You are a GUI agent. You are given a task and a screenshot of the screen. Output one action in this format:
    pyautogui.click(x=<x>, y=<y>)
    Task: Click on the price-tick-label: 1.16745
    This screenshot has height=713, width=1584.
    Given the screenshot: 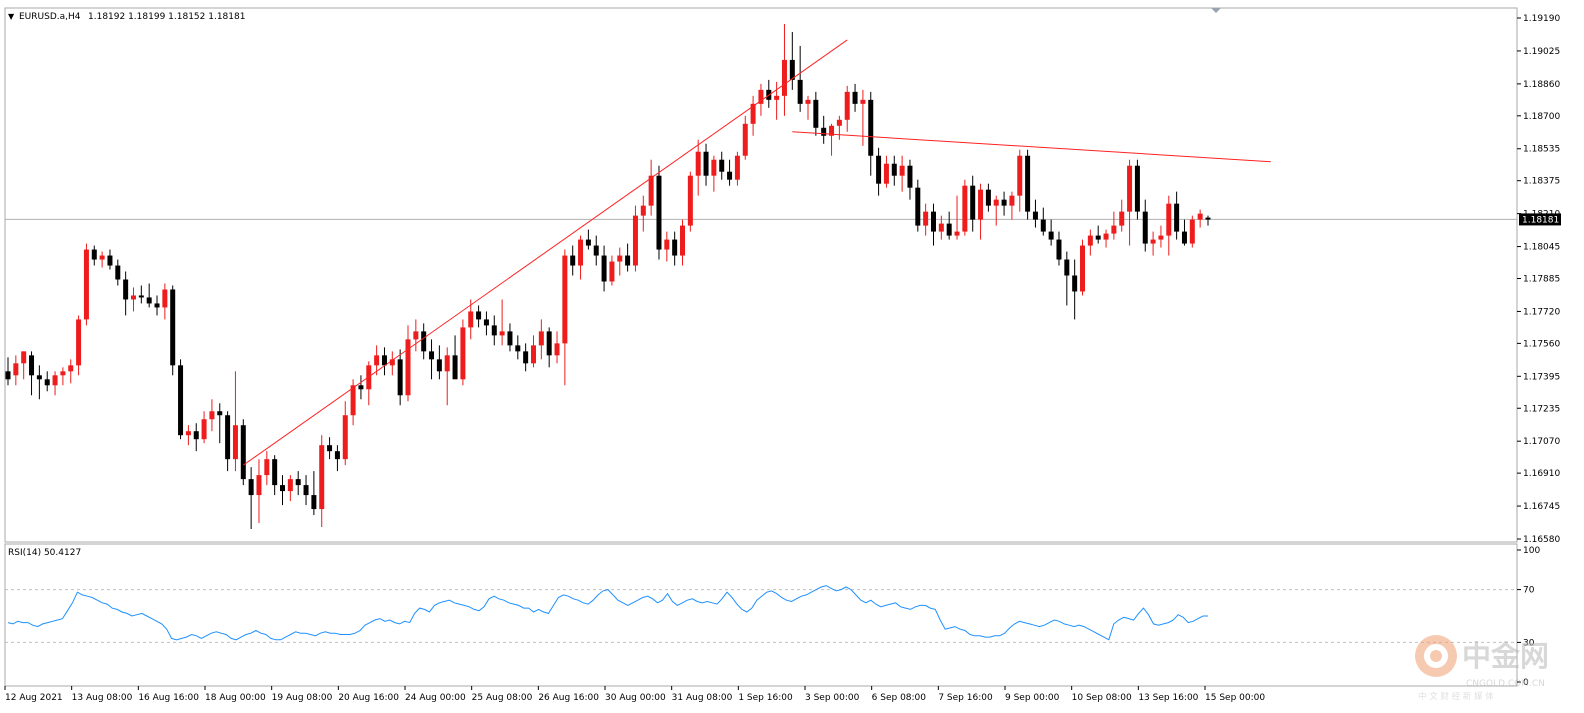 What is the action you would take?
    pyautogui.click(x=1541, y=507)
    